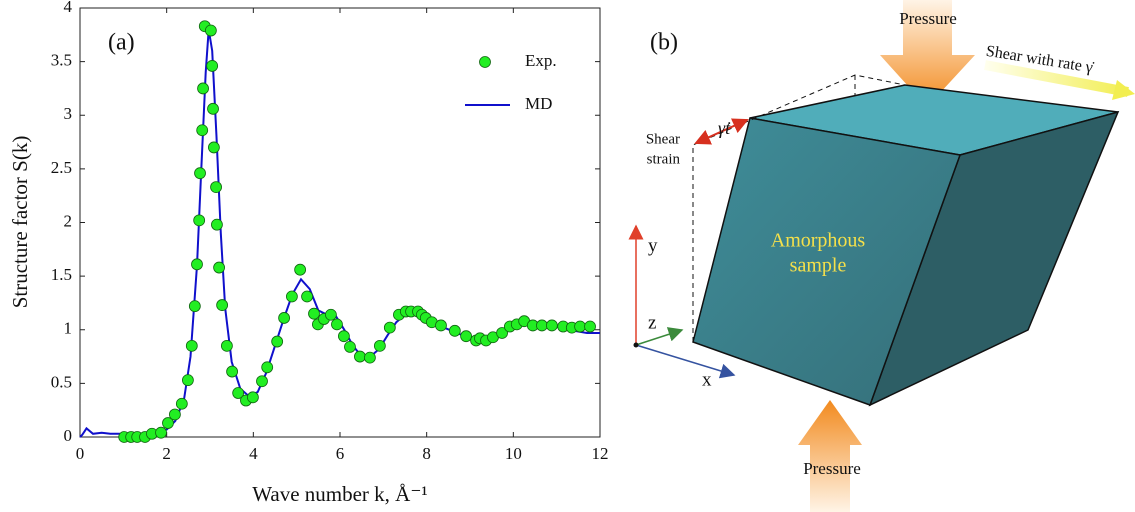  What do you see at coordinates (818, 266) in the screenshot?
I see `sample-label: sample` at bounding box center [818, 266].